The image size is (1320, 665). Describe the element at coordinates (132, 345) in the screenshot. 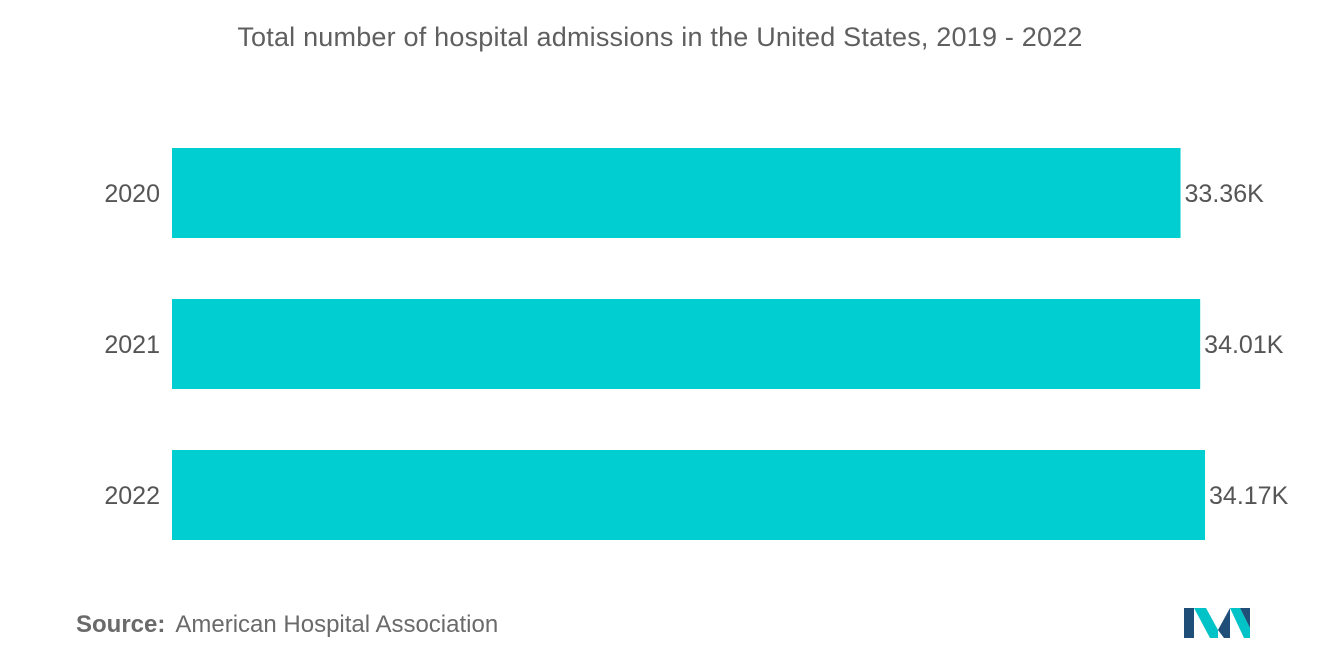

I see `category-label-2021: 2021` at that location.